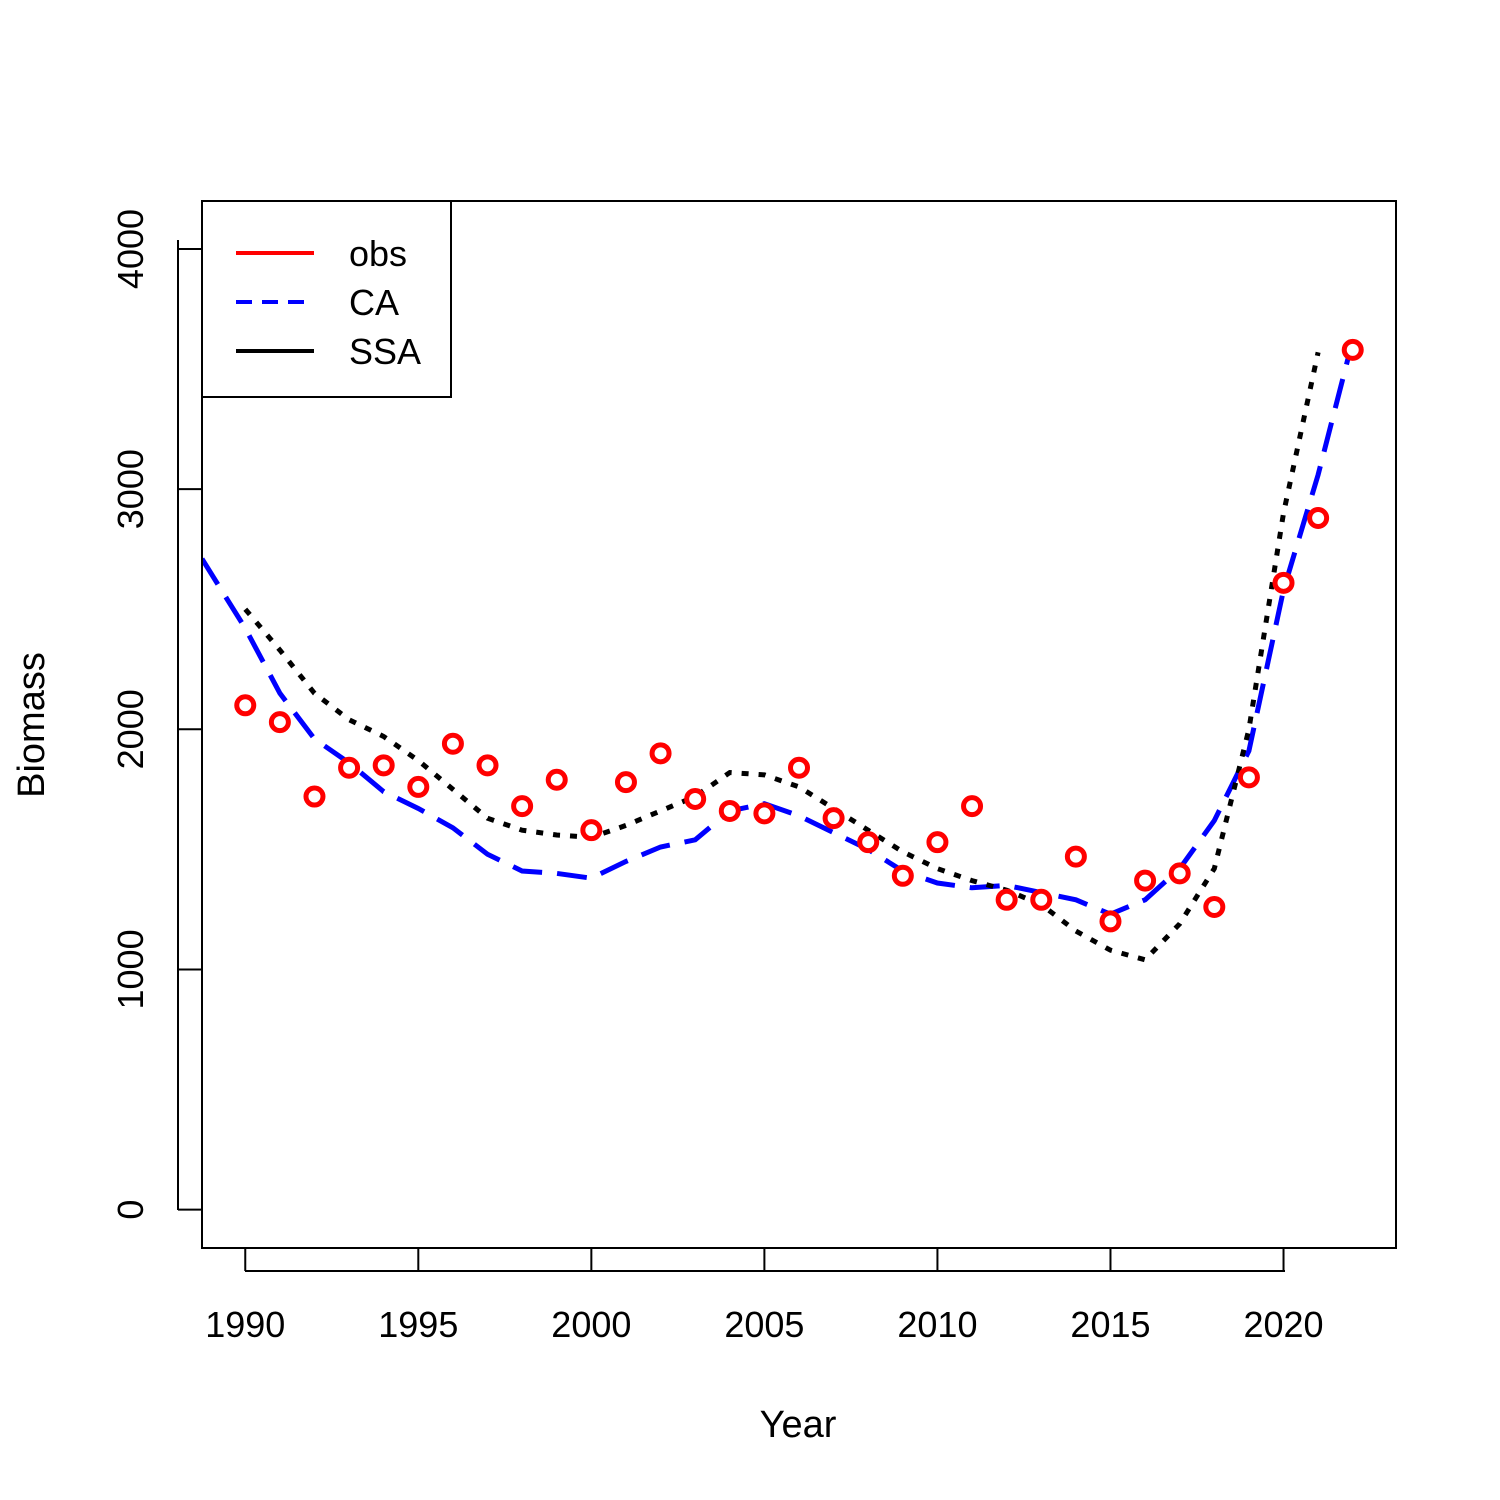  I want to click on legend: obs CA SSA, so click(326, 299).